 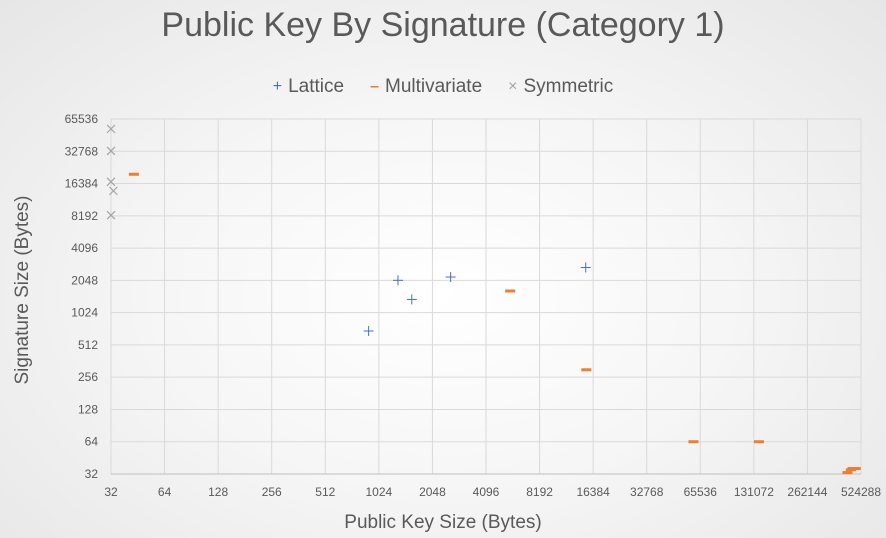 I want to click on x-tick-label: 8192, so click(x=539, y=492).